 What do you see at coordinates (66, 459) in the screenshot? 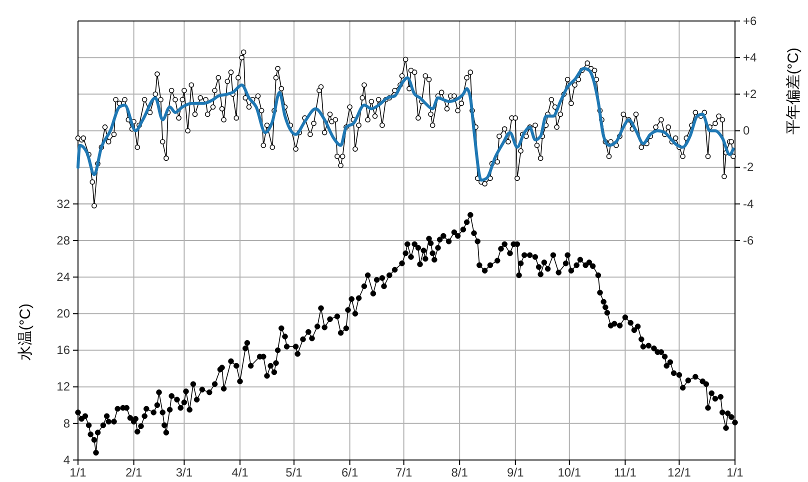
I see `y-tick-label: 4` at bounding box center [66, 459].